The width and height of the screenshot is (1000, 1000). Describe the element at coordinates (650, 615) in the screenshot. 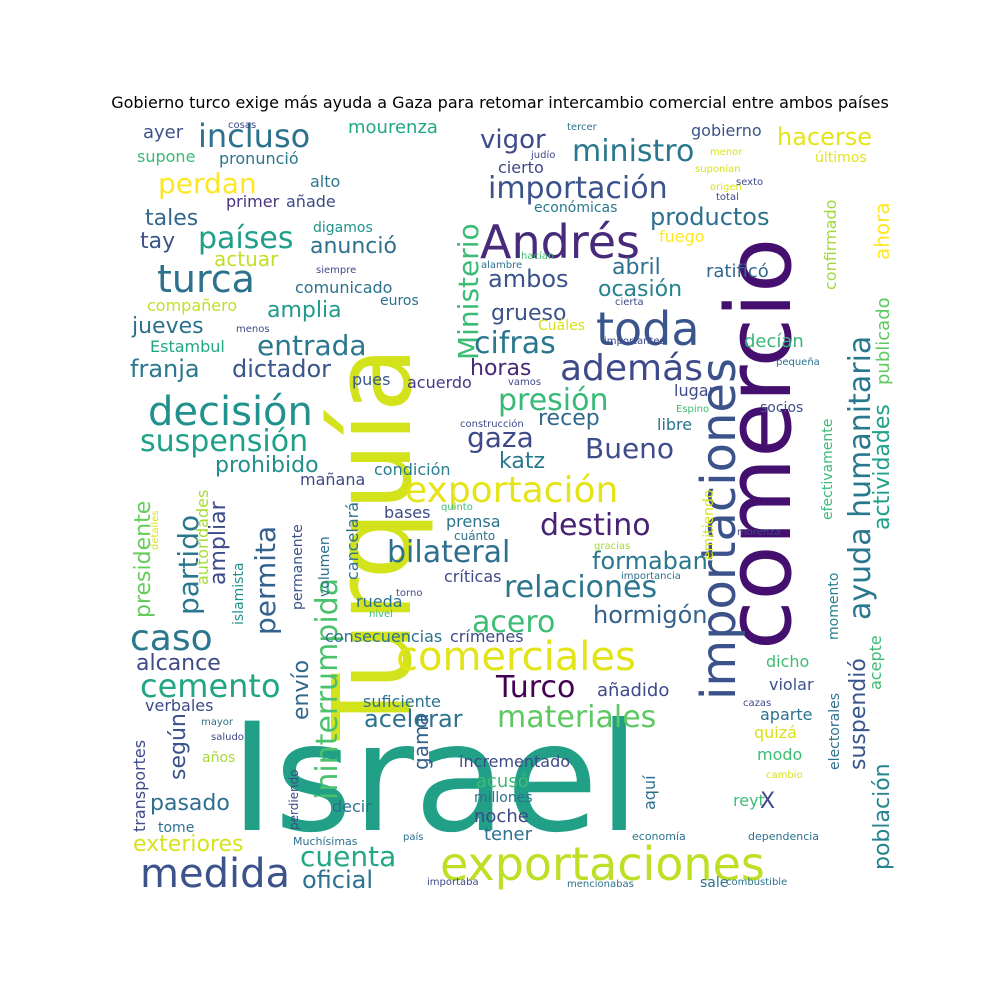

I see `word-hormigón: hormigón` at that location.